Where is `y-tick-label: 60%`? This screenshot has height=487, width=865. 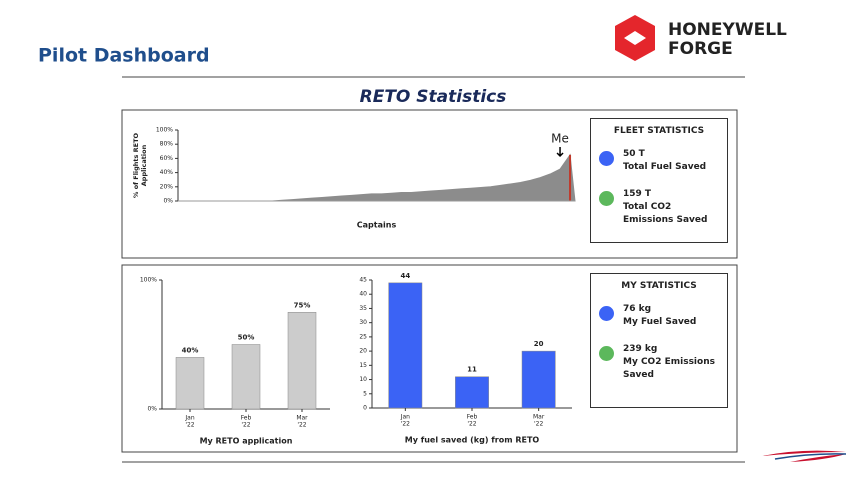
y-tick-label: 60% is located at coordinates (167, 158).